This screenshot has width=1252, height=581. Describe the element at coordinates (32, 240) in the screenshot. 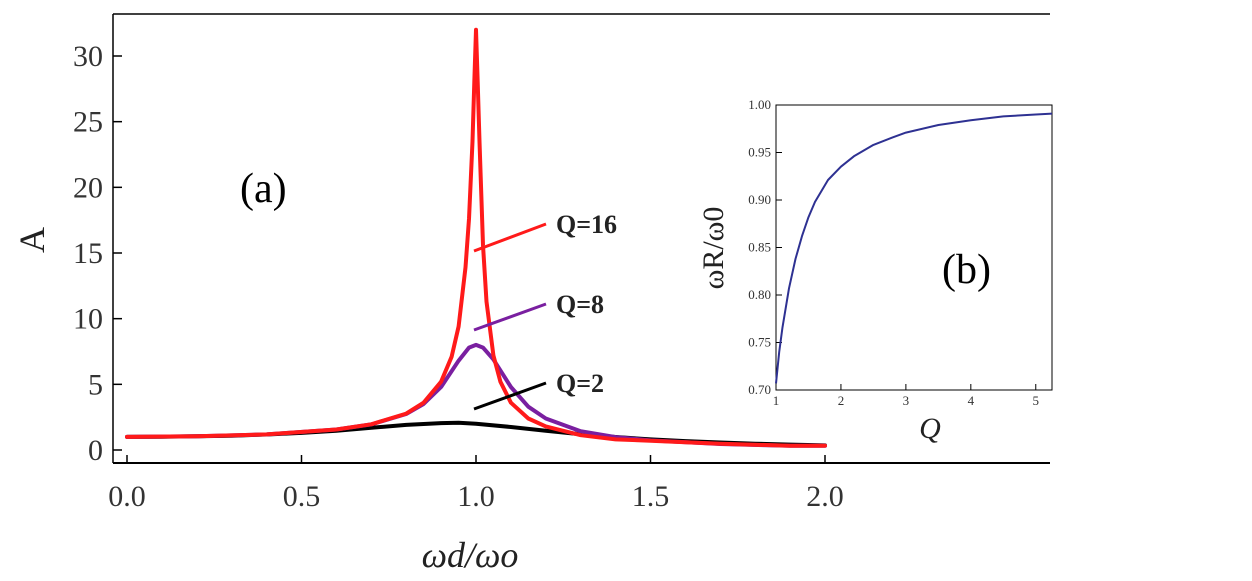

I see `panel-a-ylabel: A` at that location.